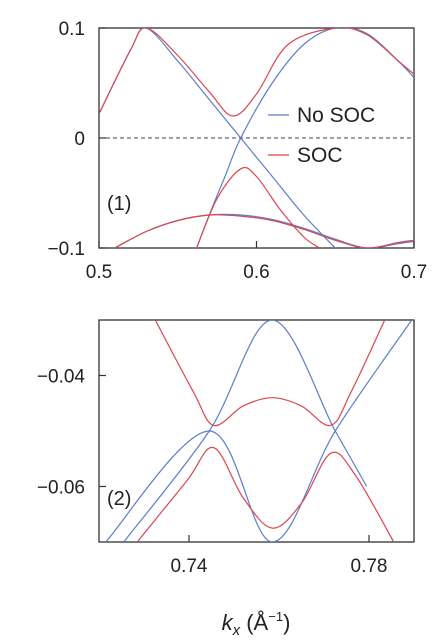 The width and height of the screenshot is (443, 644). What do you see at coordinates (369, 566) in the screenshot?
I see `x-tick-label: 0.78` at bounding box center [369, 566].